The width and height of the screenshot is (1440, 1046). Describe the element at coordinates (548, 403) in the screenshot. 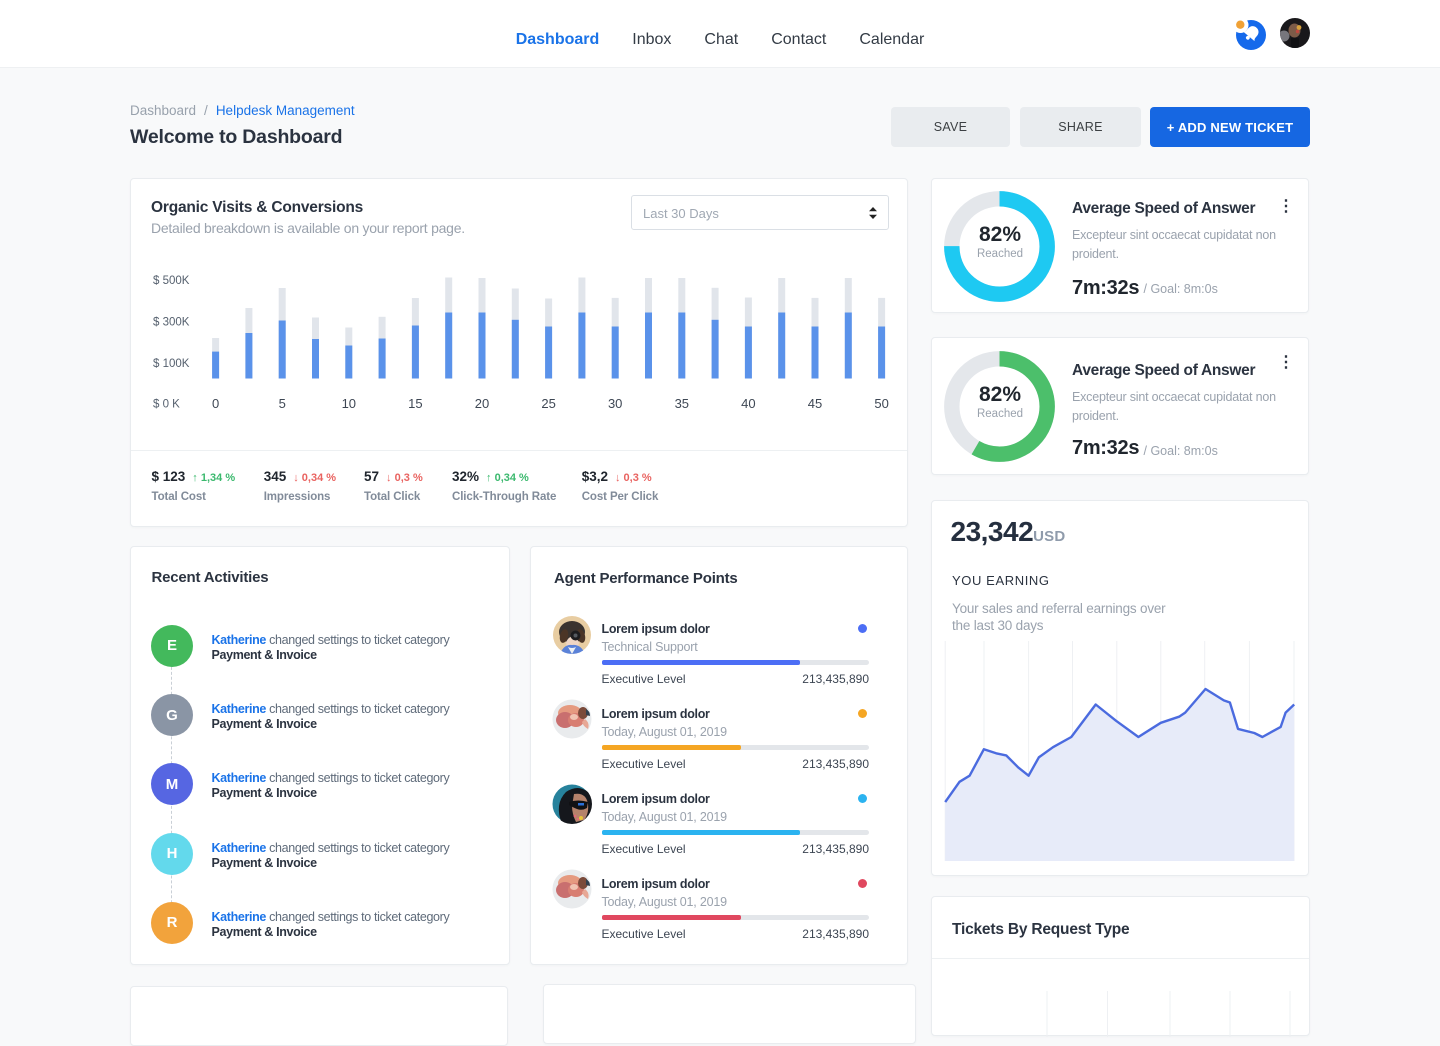

I see `svg-text: 25` at that location.